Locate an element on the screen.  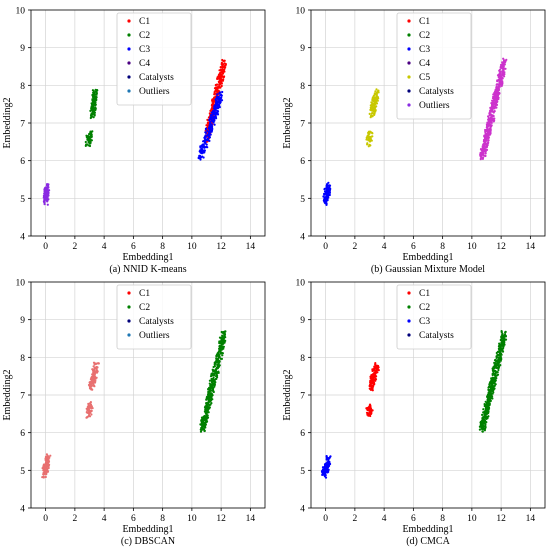
legend-label: Outliers is located at coordinates (154, 92).